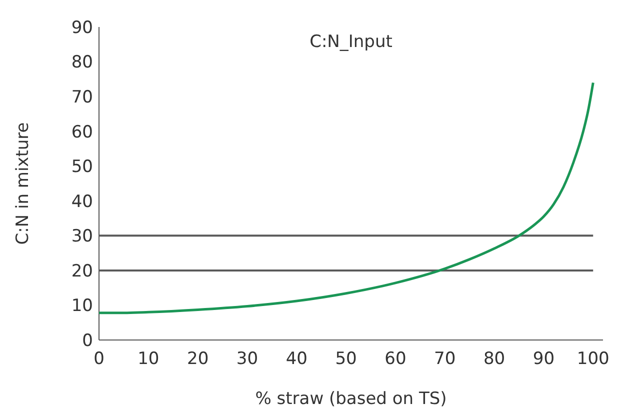  Describe the element at coordinates (346, 359) in the screenshot. I see `x-tick-label: 50` at that location.